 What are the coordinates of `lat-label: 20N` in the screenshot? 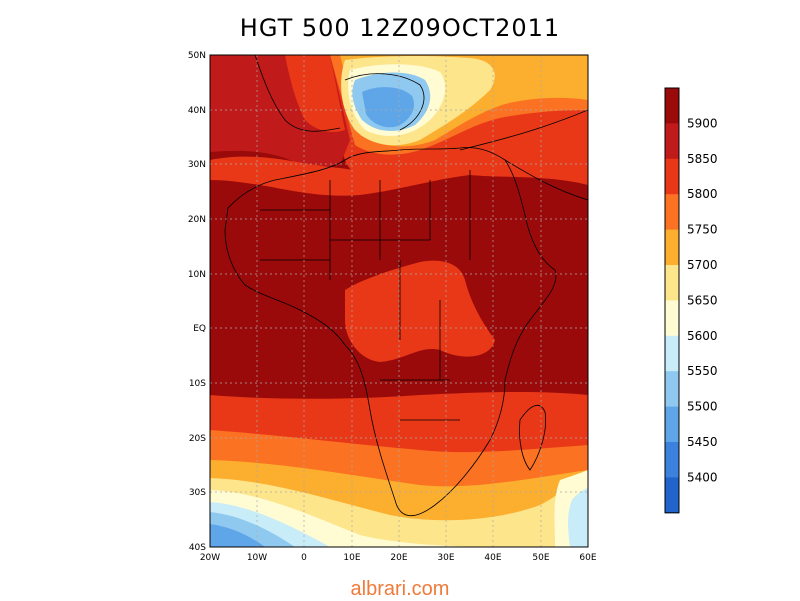 It's located at (197, 220).